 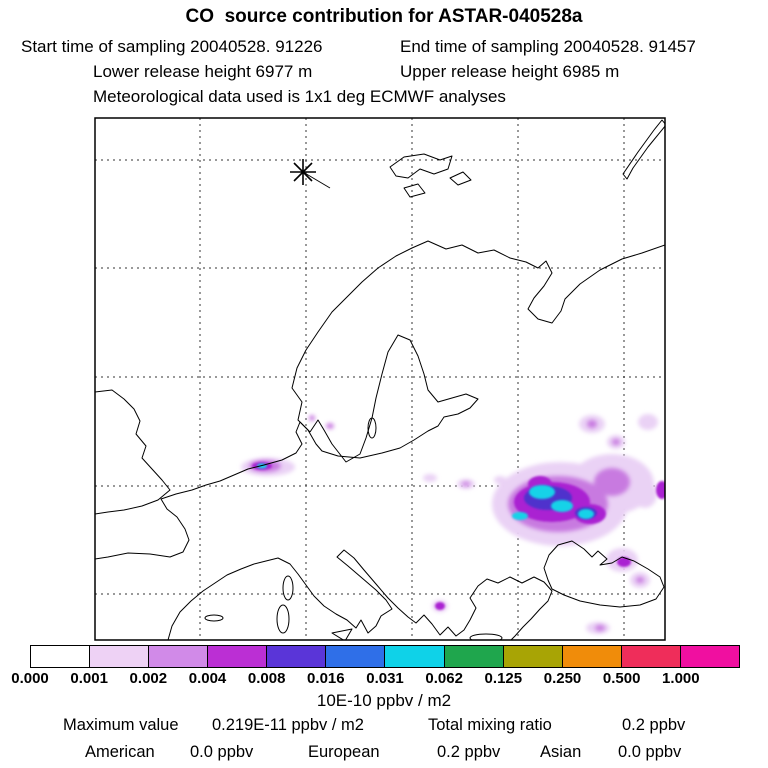 What do you see at coordinates (548, 46) in the screenshot?
I see `end-time-text: End time of sampling 20040528. 91457` at bounding box center [548, 46].